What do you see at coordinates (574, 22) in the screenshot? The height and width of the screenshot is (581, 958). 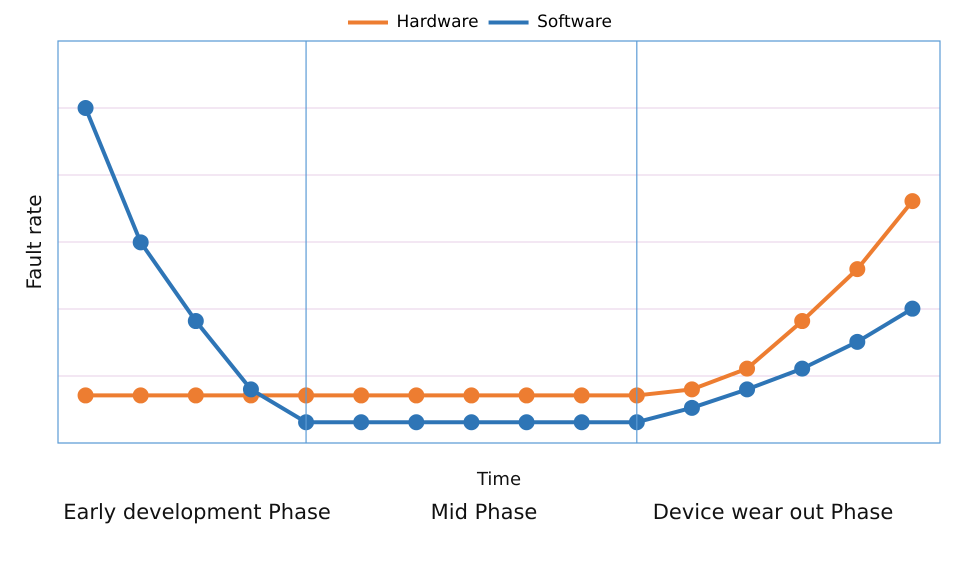 I see `legend-label: Software` at bounding box center [574, 22].